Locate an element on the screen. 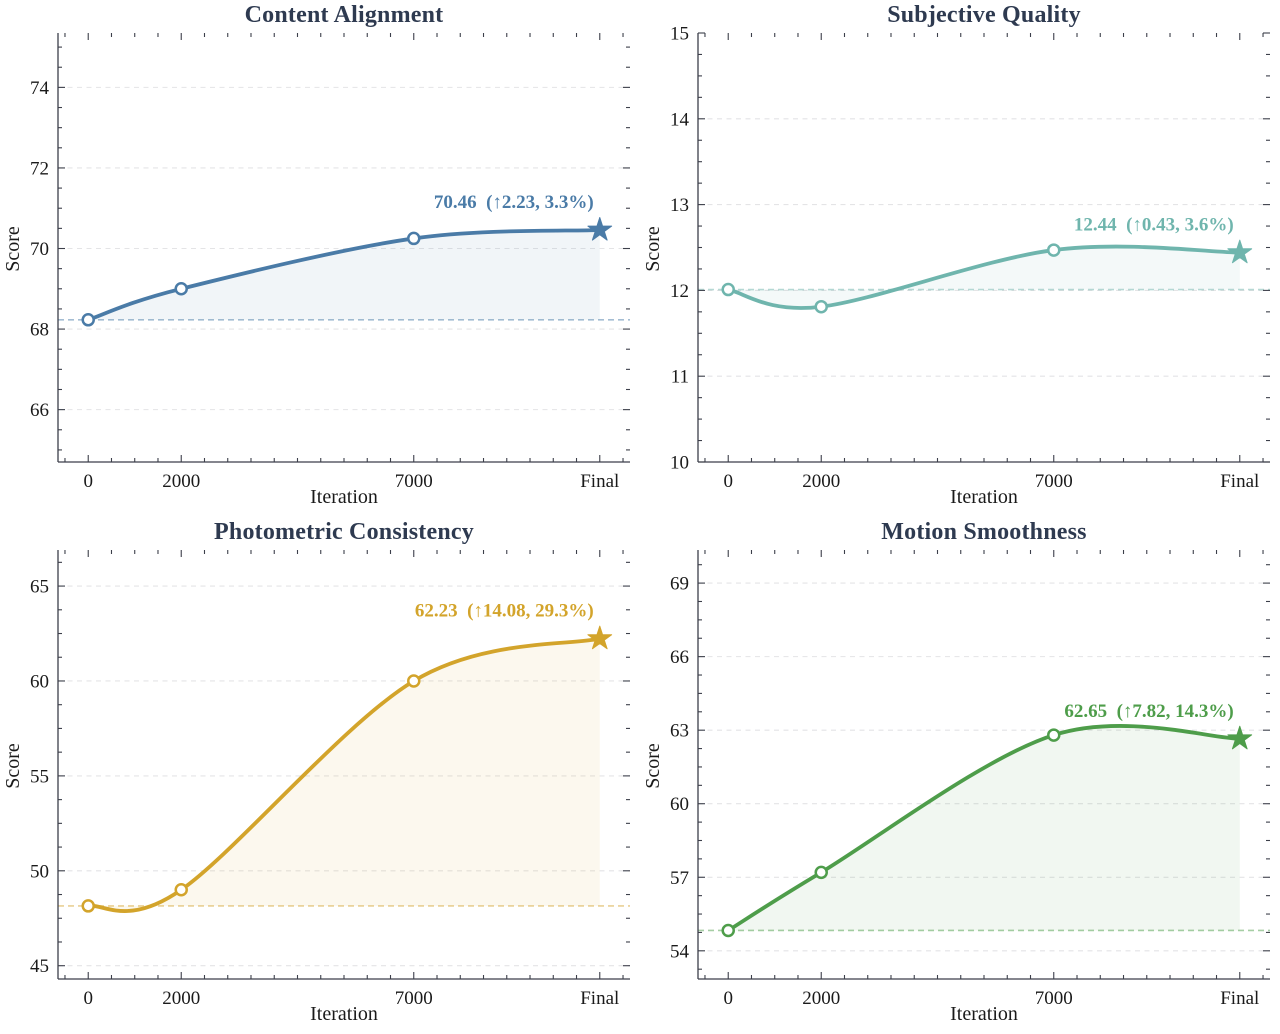 The image size is (1280, 1034). chart-title: Content Alignment is located at coordinates (344, 15).